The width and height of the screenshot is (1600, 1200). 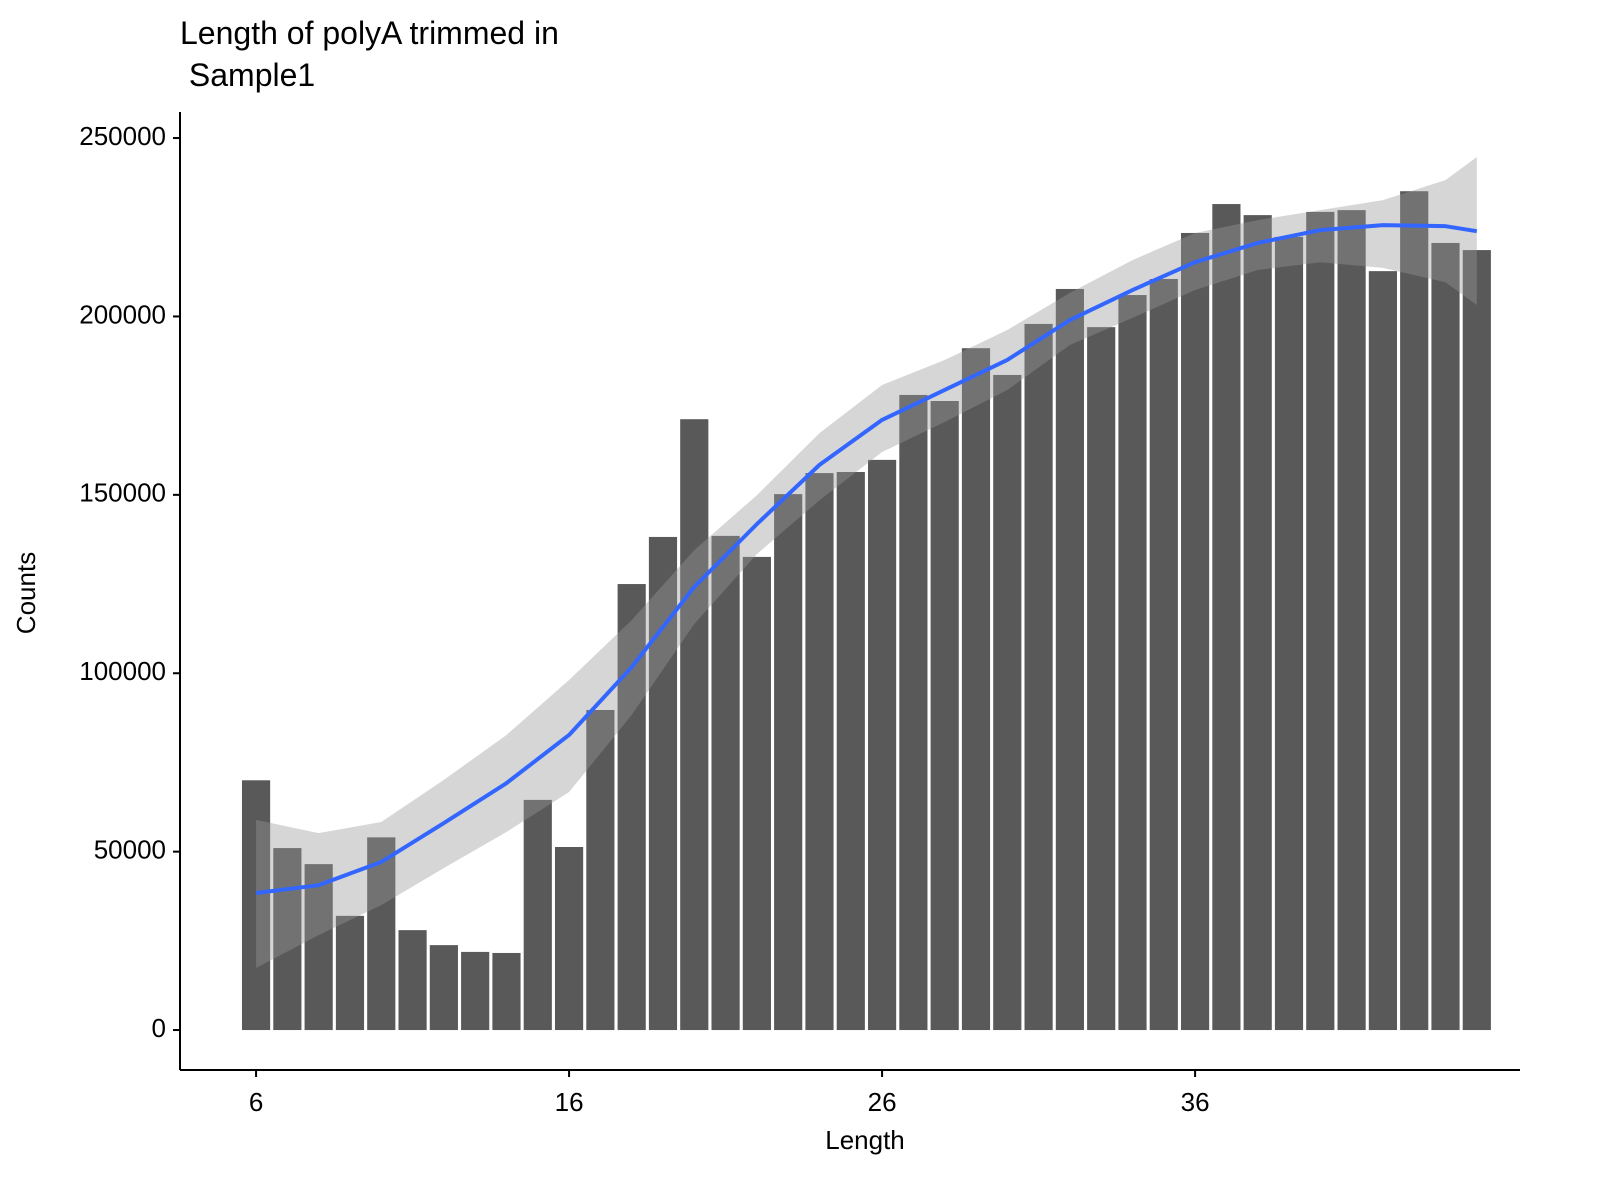 What do you see at coordinates (122, 671) in the screenshot?
I see `y-tick-label: 100000` at bounding box center [122, 671].